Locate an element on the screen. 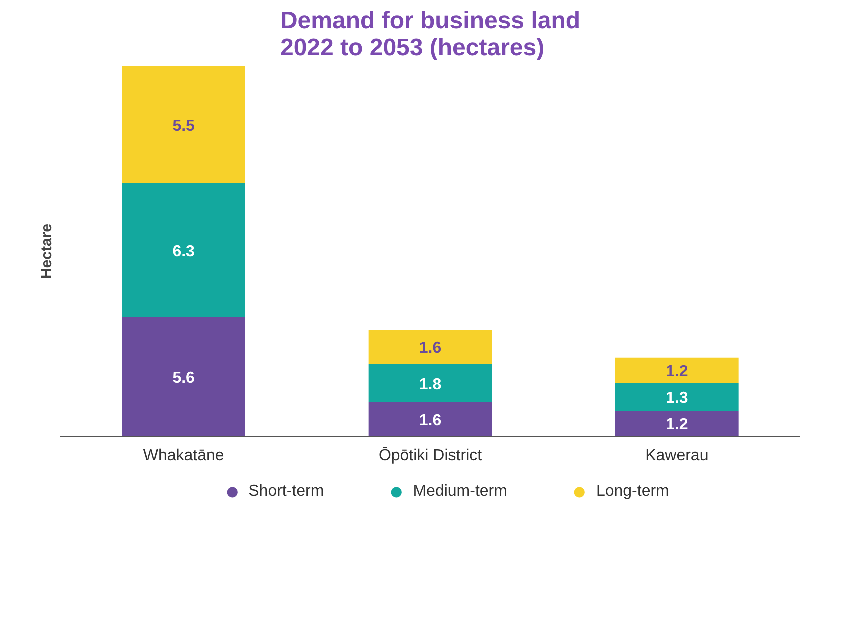 Image resolution: width=849 pixels, height=634 pixels. legend-label: Long-term is located at coordinates (633, 492).